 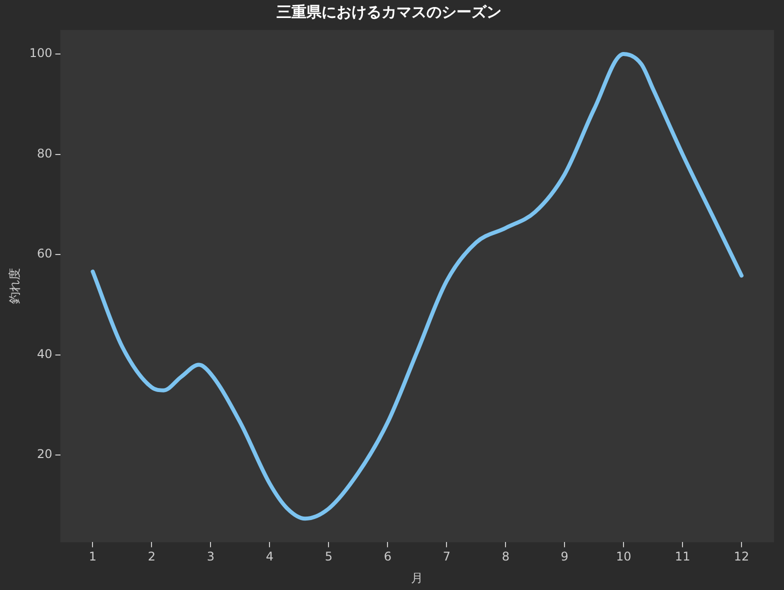 What do you see at coordinates (152, 557) in the screenshot?
I see `x-tick-label: 2` at bounding box center [152, 557].